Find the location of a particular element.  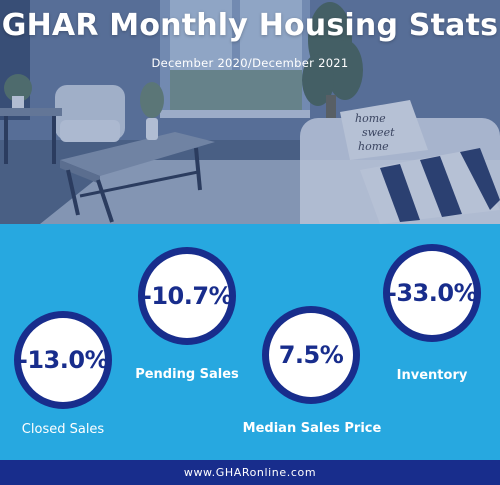

pending-sales-label: Pending Sales is located at coordinates (187, 374).